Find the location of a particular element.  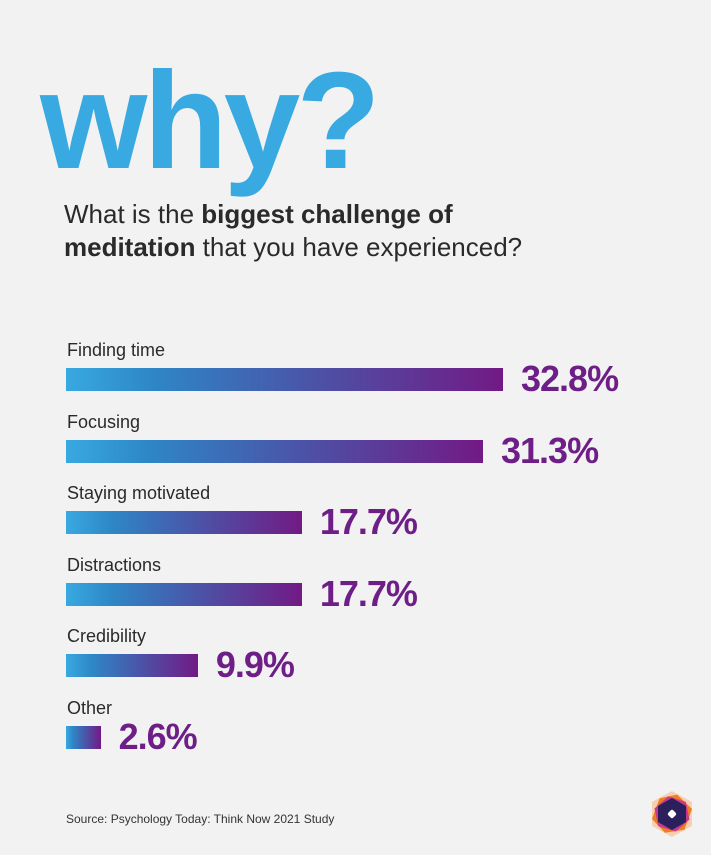

category-label: Staying motivated is located at coordinates (139, 493).